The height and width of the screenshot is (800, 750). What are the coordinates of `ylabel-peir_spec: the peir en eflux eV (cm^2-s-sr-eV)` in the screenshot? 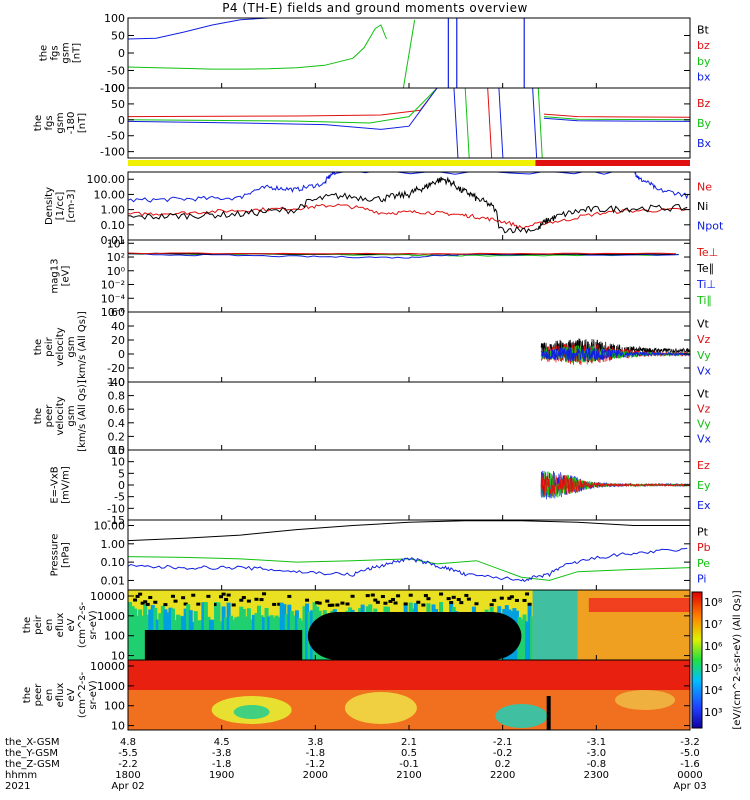 It's located at (60, 624).